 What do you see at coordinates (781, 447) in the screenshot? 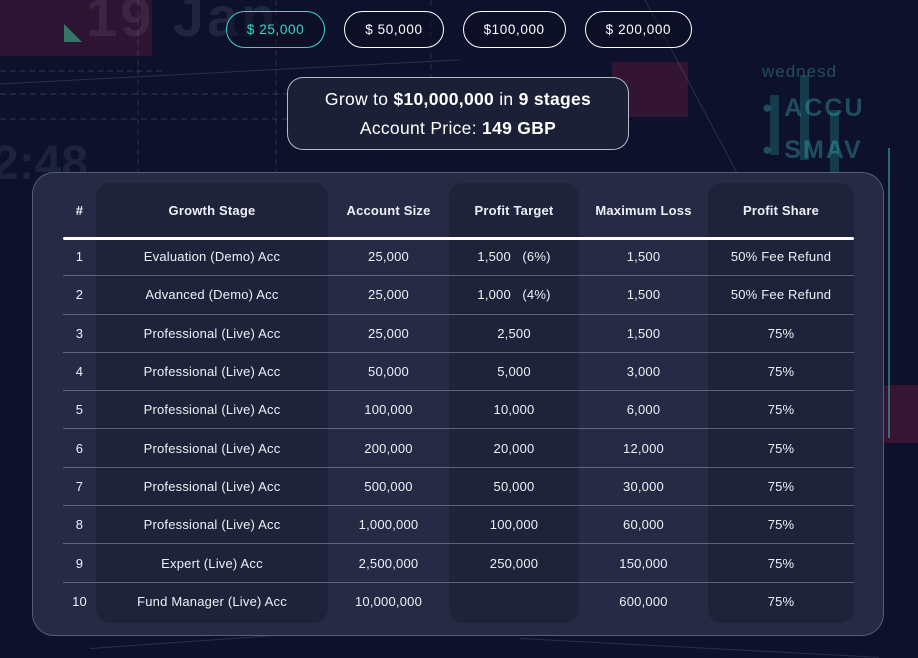
I see `table-cell-r6-c5: 75%` at bounding box center [781, 447].